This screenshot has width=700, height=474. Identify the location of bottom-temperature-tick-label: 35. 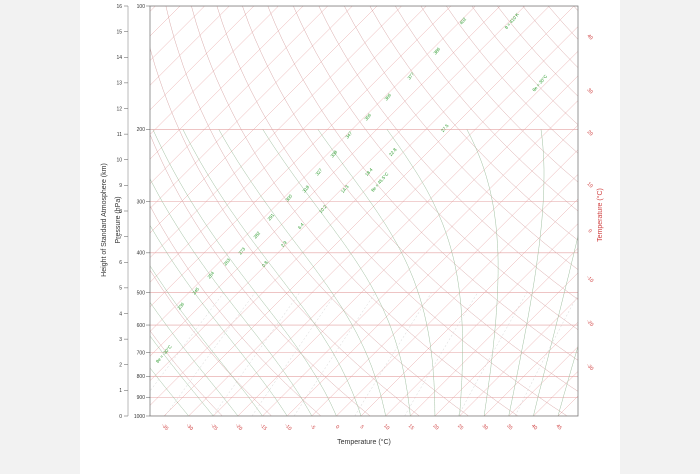
(509, 427).